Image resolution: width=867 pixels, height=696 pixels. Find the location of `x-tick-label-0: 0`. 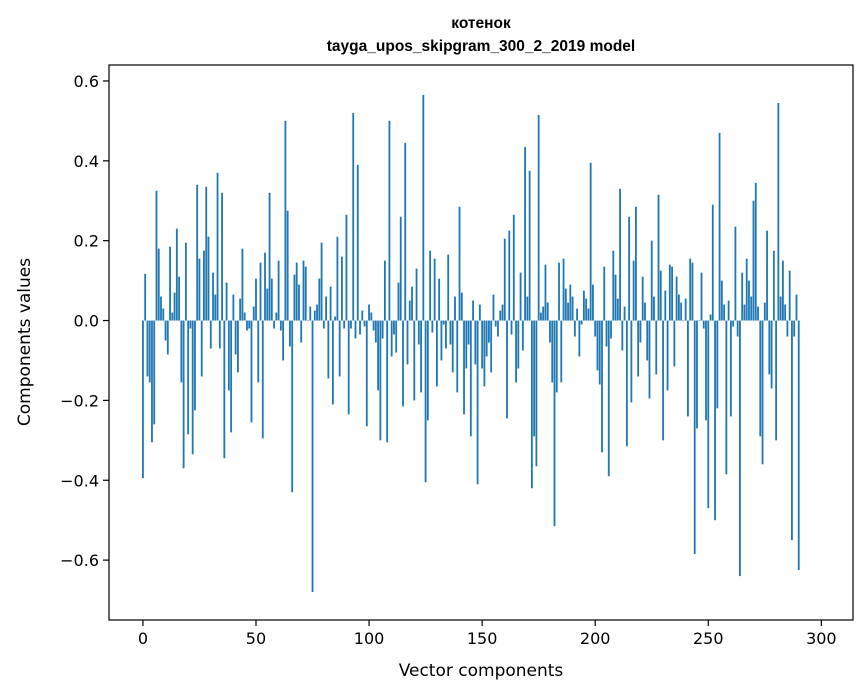

x-tick-label-0: 0 is located at coordinates (143, 638).